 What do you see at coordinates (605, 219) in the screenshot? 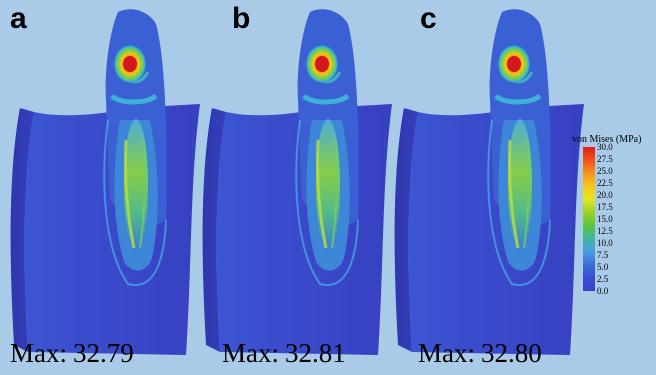
I see `legend-tick: 15.0` at bounding box center [605, 219].